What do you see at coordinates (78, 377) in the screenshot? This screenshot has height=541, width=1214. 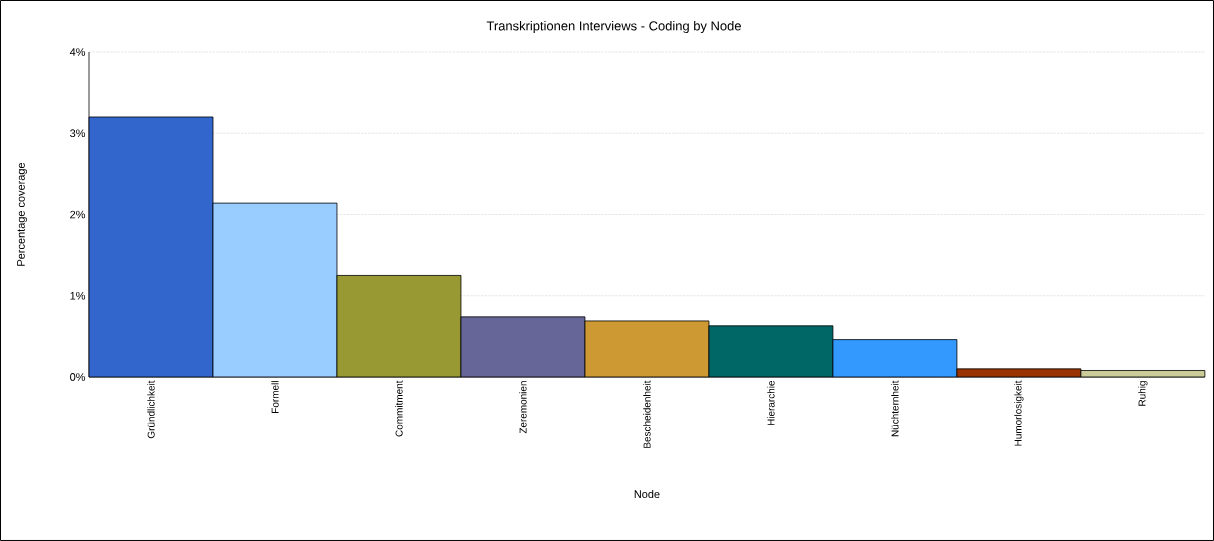 I see `y-tick-label: 0%` at bounding box center [78, 377].